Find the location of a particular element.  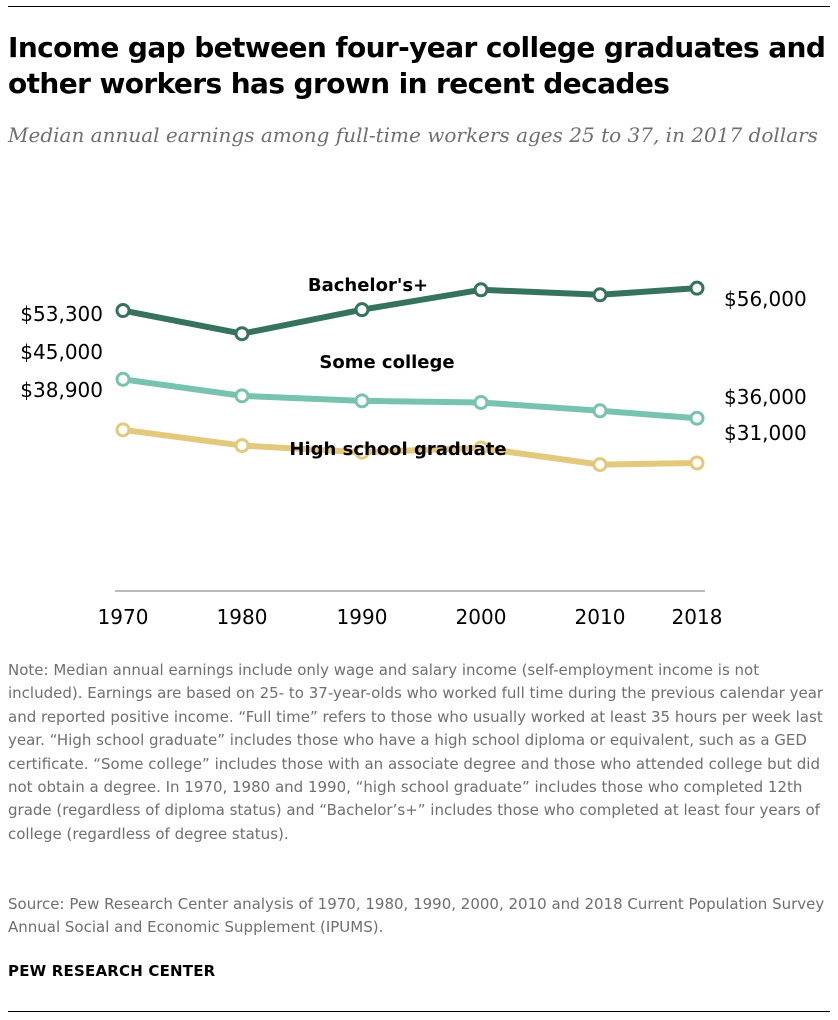

top-rule is located at coordinates (419, 6).